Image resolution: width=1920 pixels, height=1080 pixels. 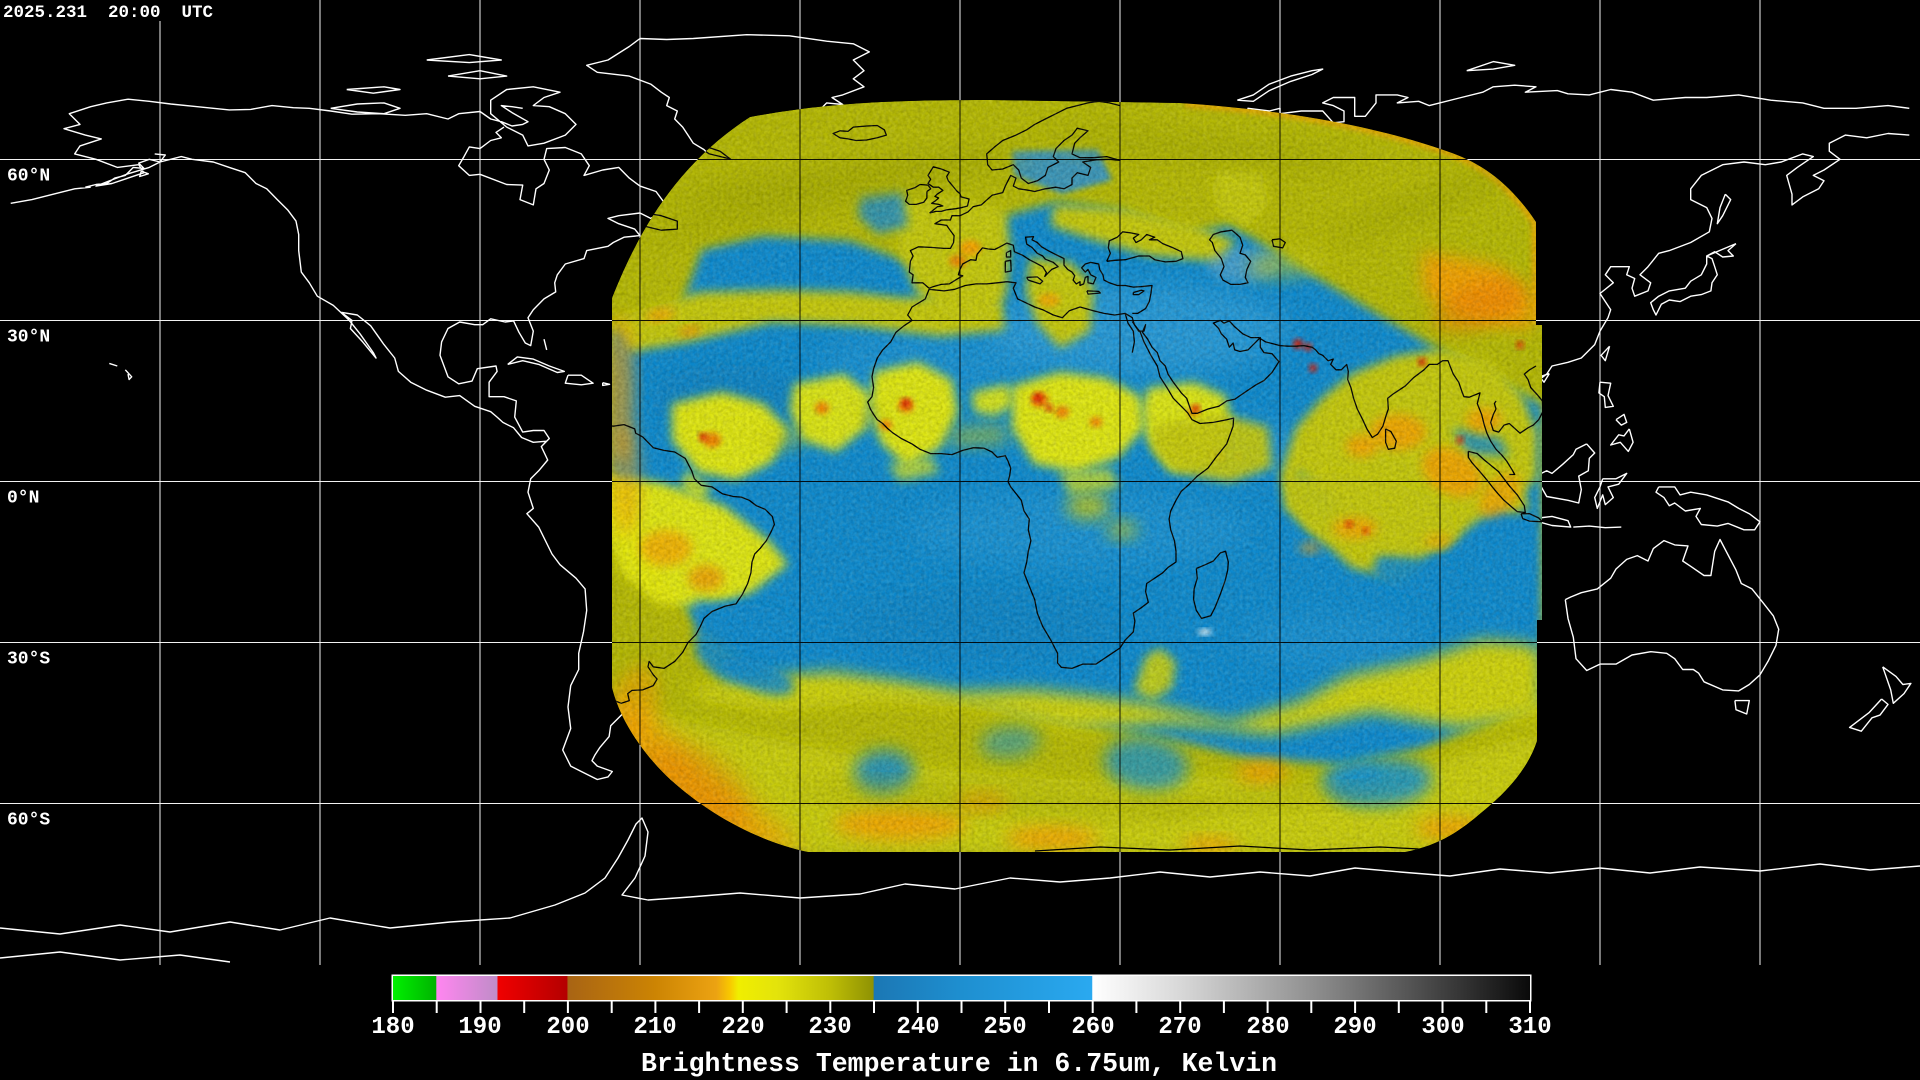 What do you see at coordinates (28, 821) in the screenshot?
I see `svg-text: 60°S` at bounding box center [28, 821].